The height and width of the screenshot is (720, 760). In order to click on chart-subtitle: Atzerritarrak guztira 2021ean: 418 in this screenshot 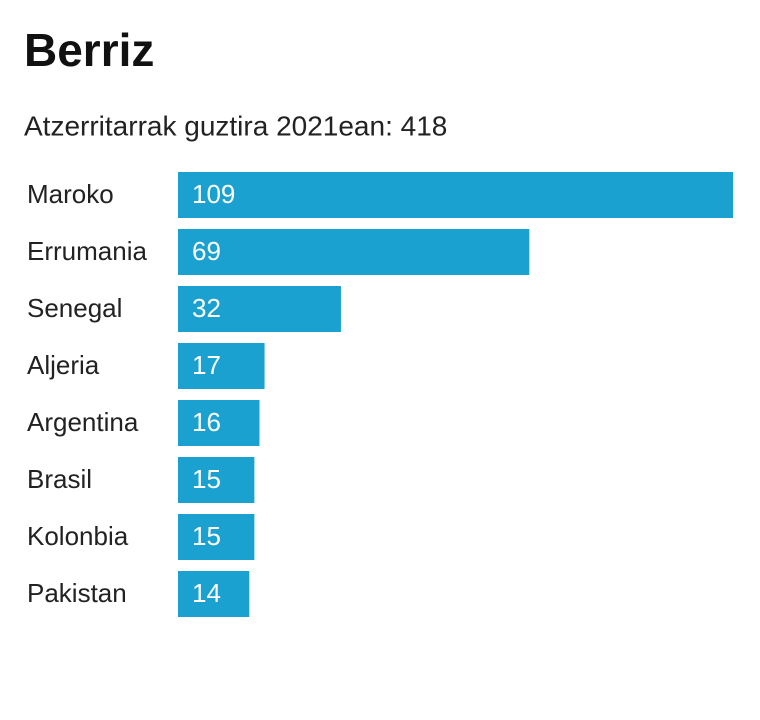, I will do `click(235, 125)`.